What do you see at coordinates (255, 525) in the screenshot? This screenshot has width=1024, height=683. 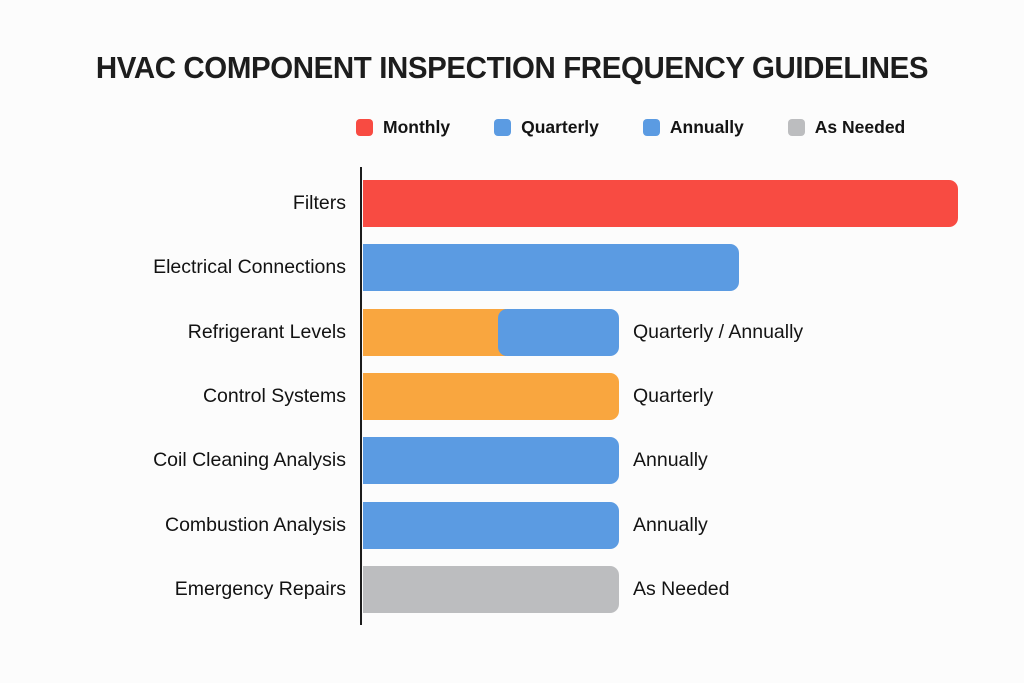 I see `category-label: Combustion Analysis` at bounding box center [255, 525].